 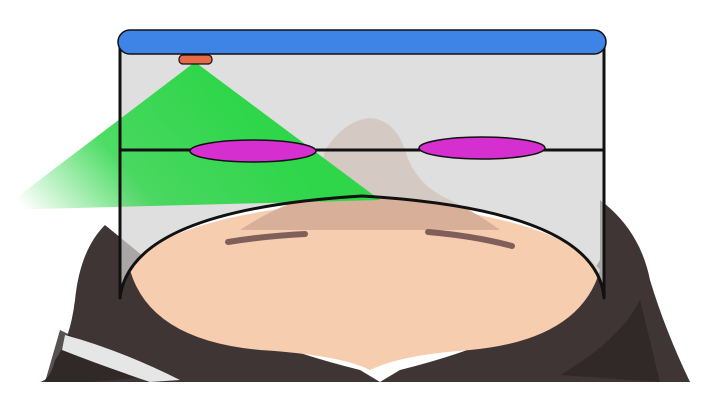 I want to click on light-emitter-icon, so click(x=195, y=59).